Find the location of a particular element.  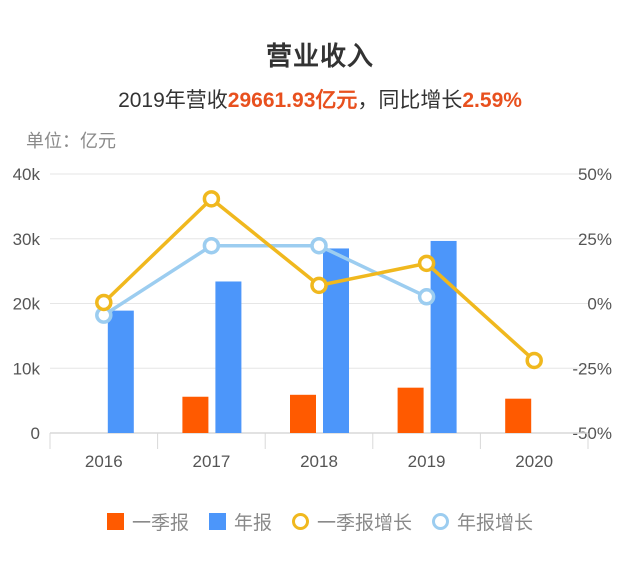

legend-item-q1-growth: 一季报增长 is located at coordinates (352, 521).